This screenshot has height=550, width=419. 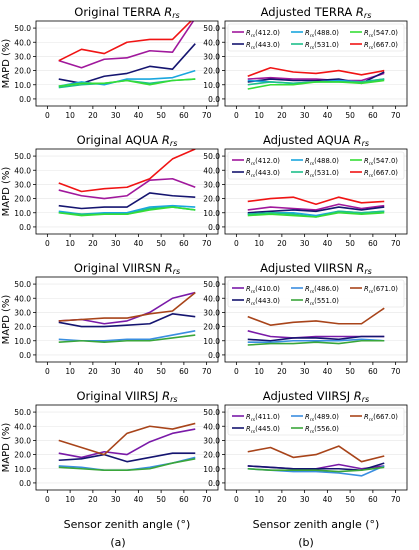 What do you see at coordinates (211, 469) in the screenshot?
I see `y-tick-label: 10.0` at bounding box center [211, 469].